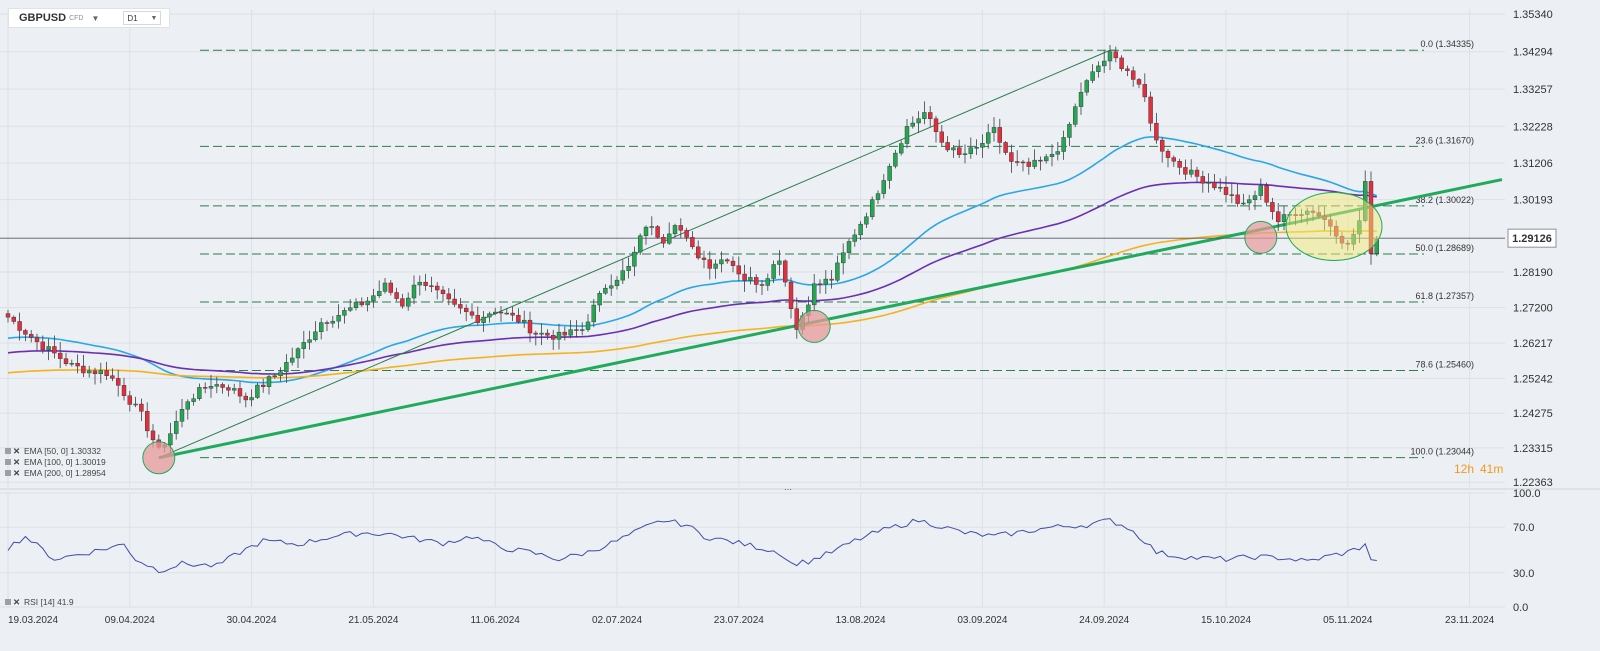 Image resolution: width=1600 pixels, height=651 pixels. Describe the element at coordinates (1348, 620) in the screenshot. I see `x-tick-label: 05.11.2024` at that location.